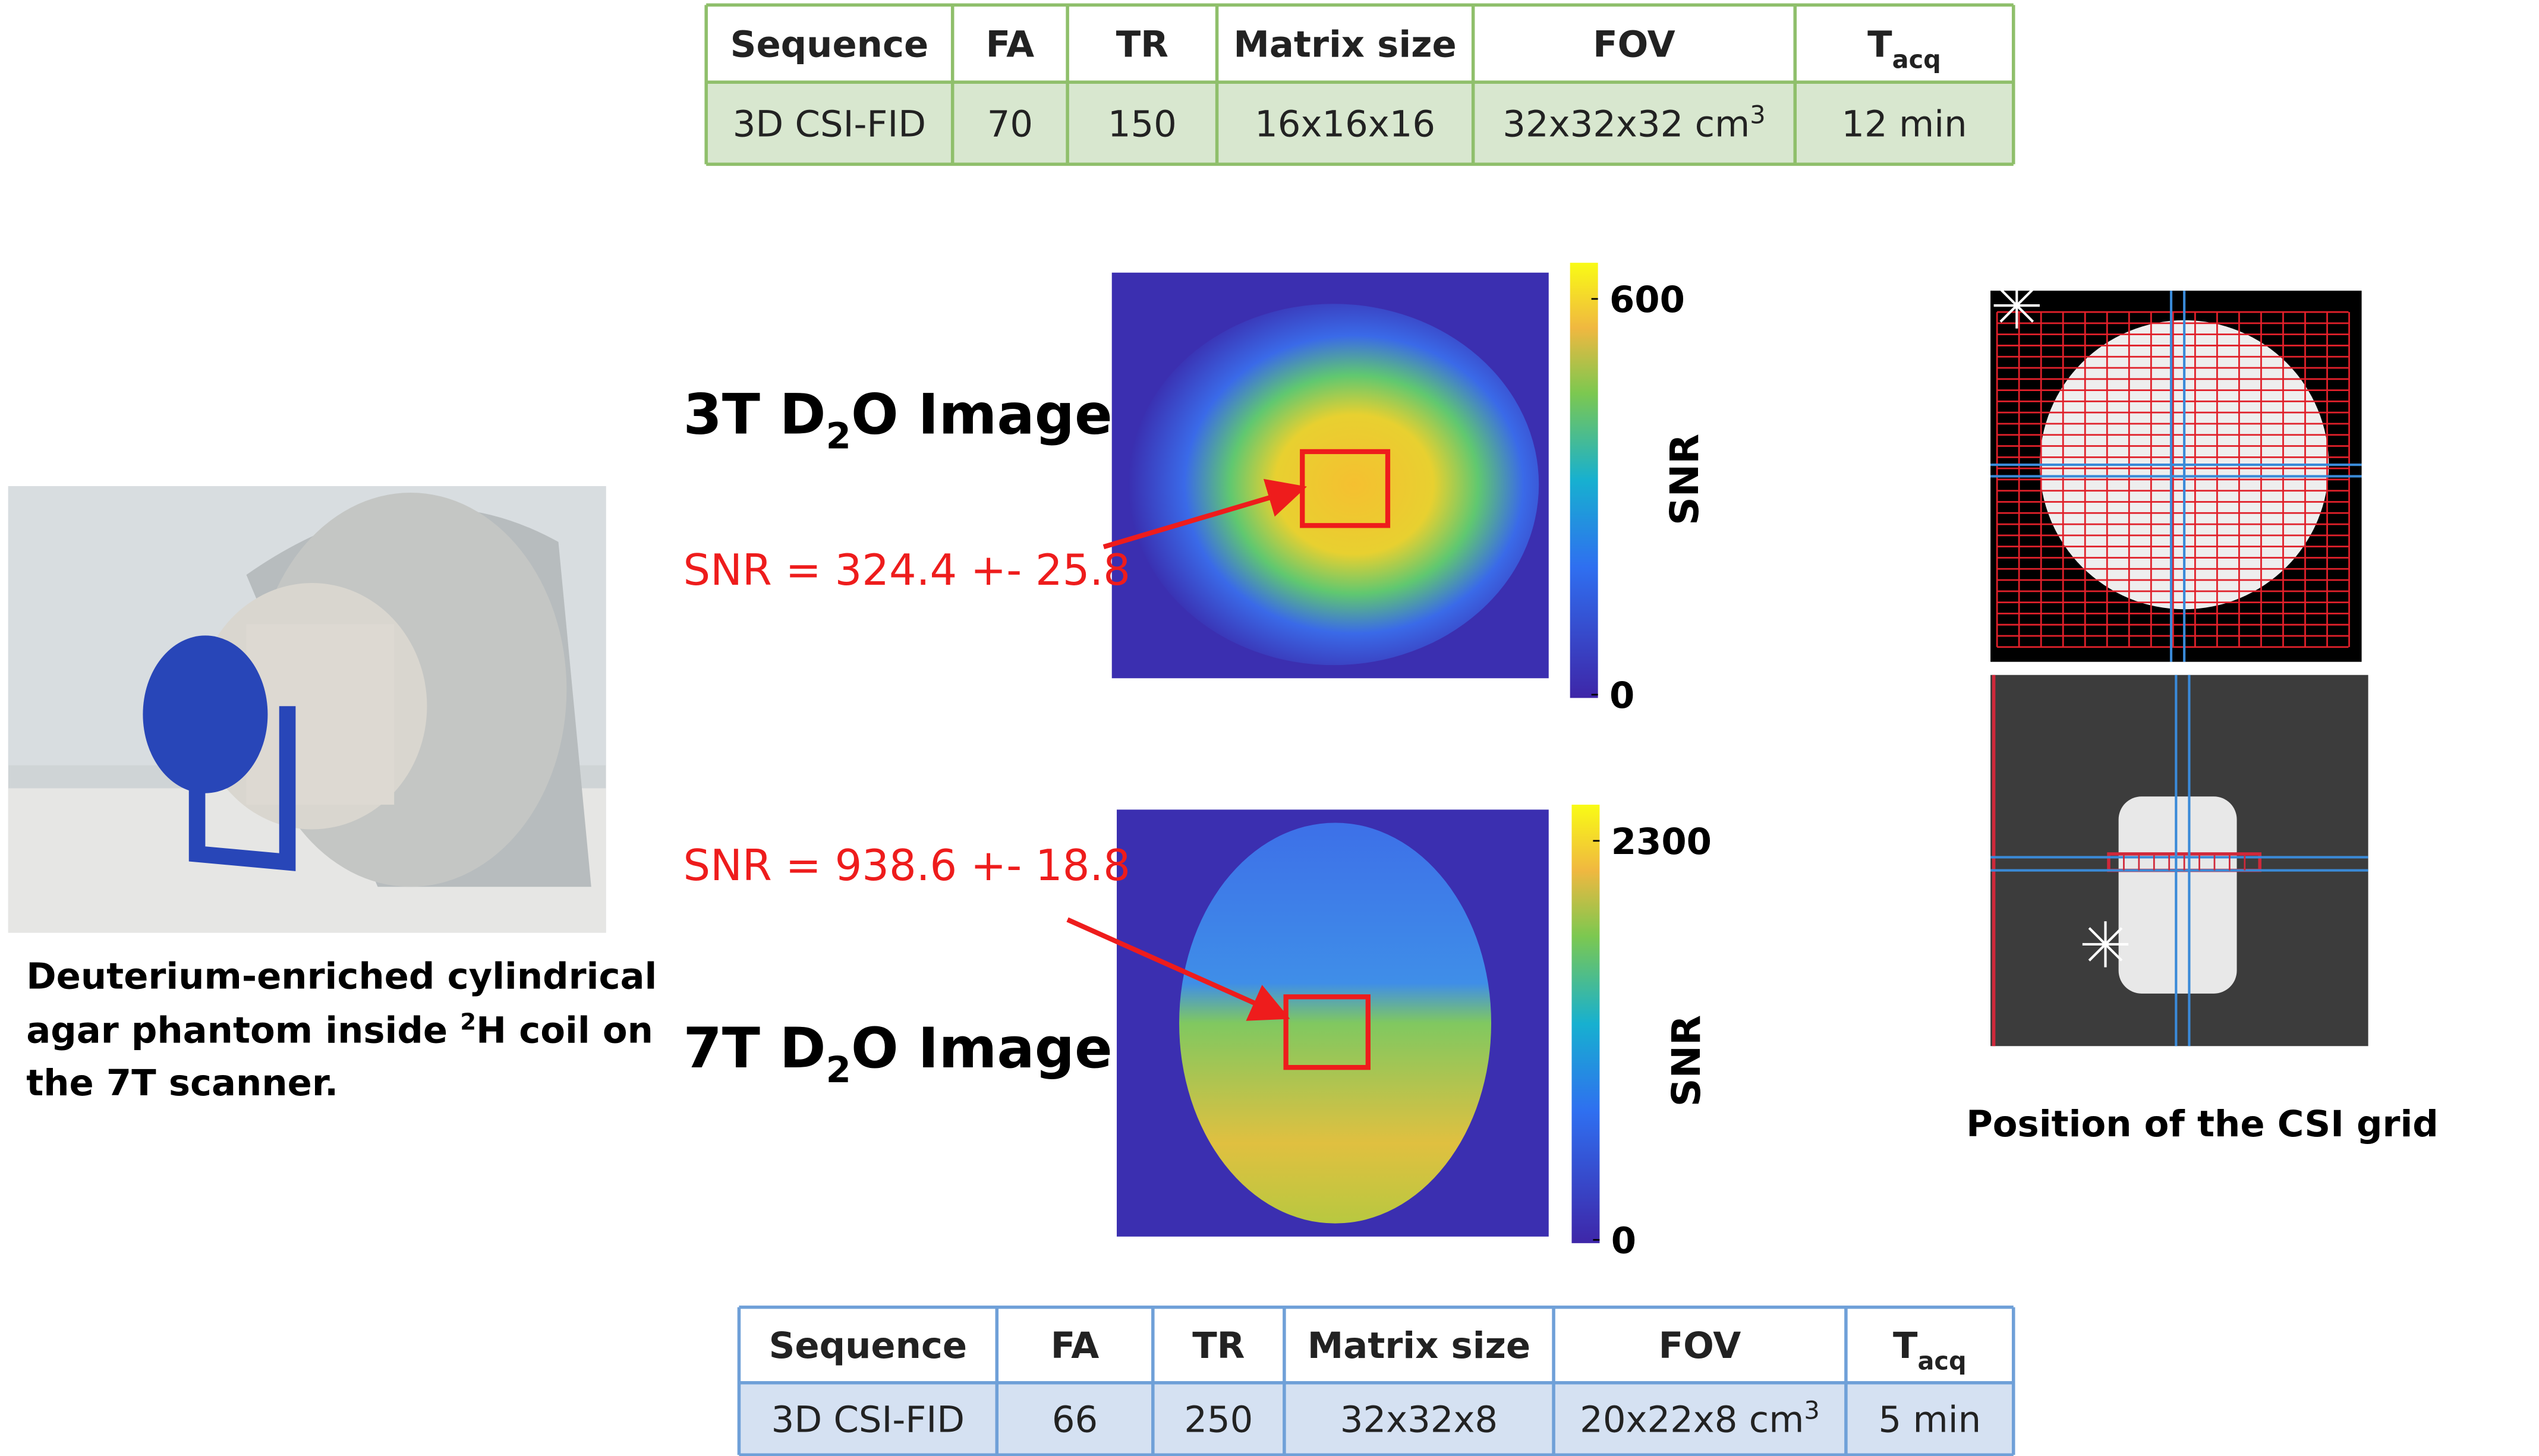 This screenshot has height=1456, width=2539. Describe the element at coordinates (1010, 124) in the screenshot. I see `table-cell: 70` at that location.